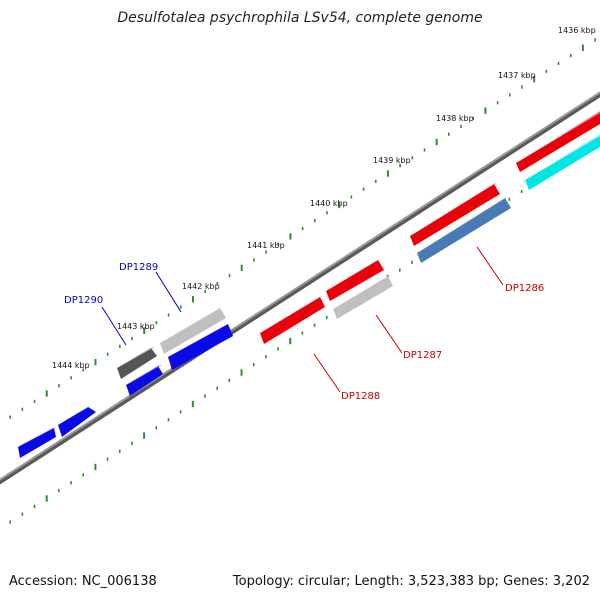 Image resolution: width=600 pixels, height=600 pixels. I want to click on accession-text: Accession: NC_006138, so click(83, 581).